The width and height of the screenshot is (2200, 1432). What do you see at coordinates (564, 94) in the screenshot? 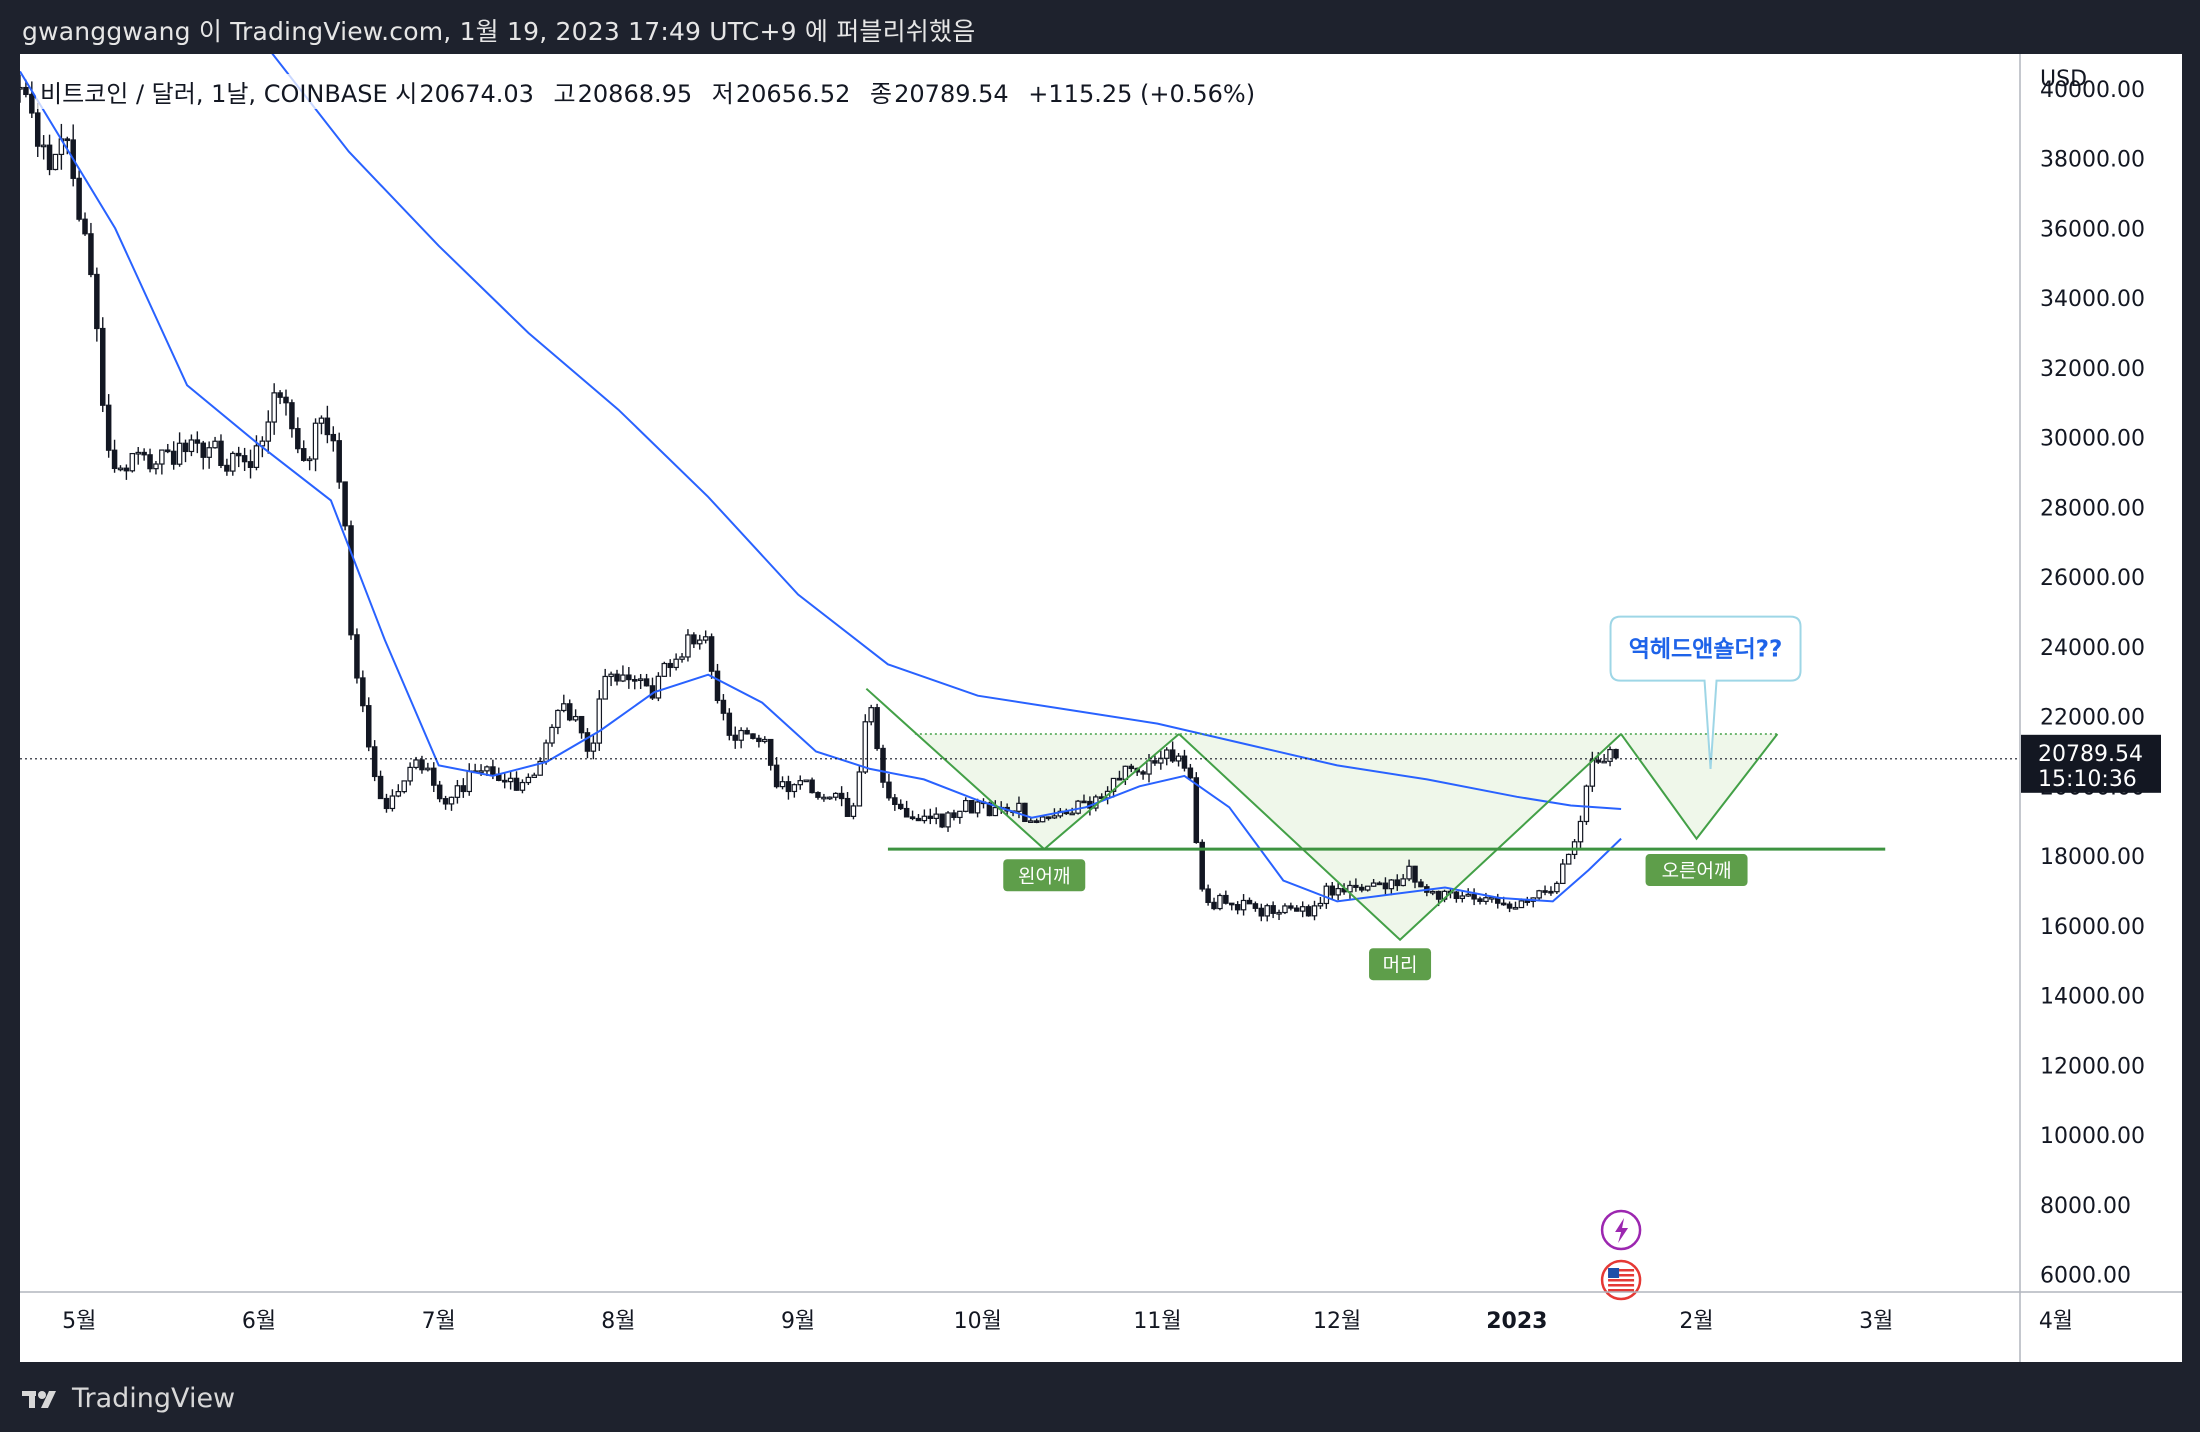
I see `legend-high-label: 고` at bounding box center [564, 94].